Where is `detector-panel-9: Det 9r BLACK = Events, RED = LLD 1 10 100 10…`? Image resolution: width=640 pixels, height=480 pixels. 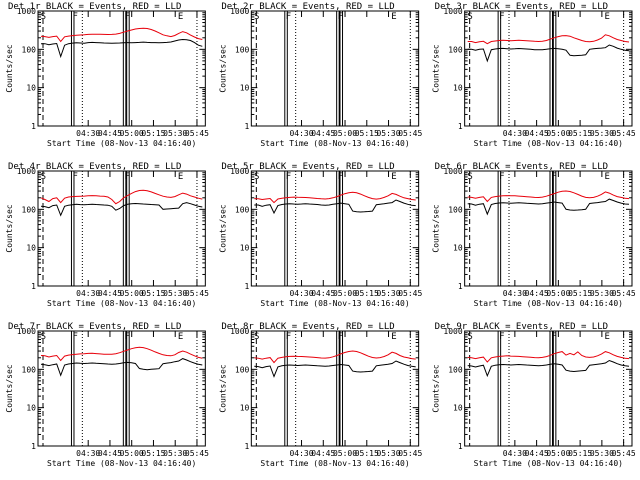
detector-panel-9: Det 9r BLACK = Events, RED = LLD 1 10 100 10… is located at coordinates (534, 395).